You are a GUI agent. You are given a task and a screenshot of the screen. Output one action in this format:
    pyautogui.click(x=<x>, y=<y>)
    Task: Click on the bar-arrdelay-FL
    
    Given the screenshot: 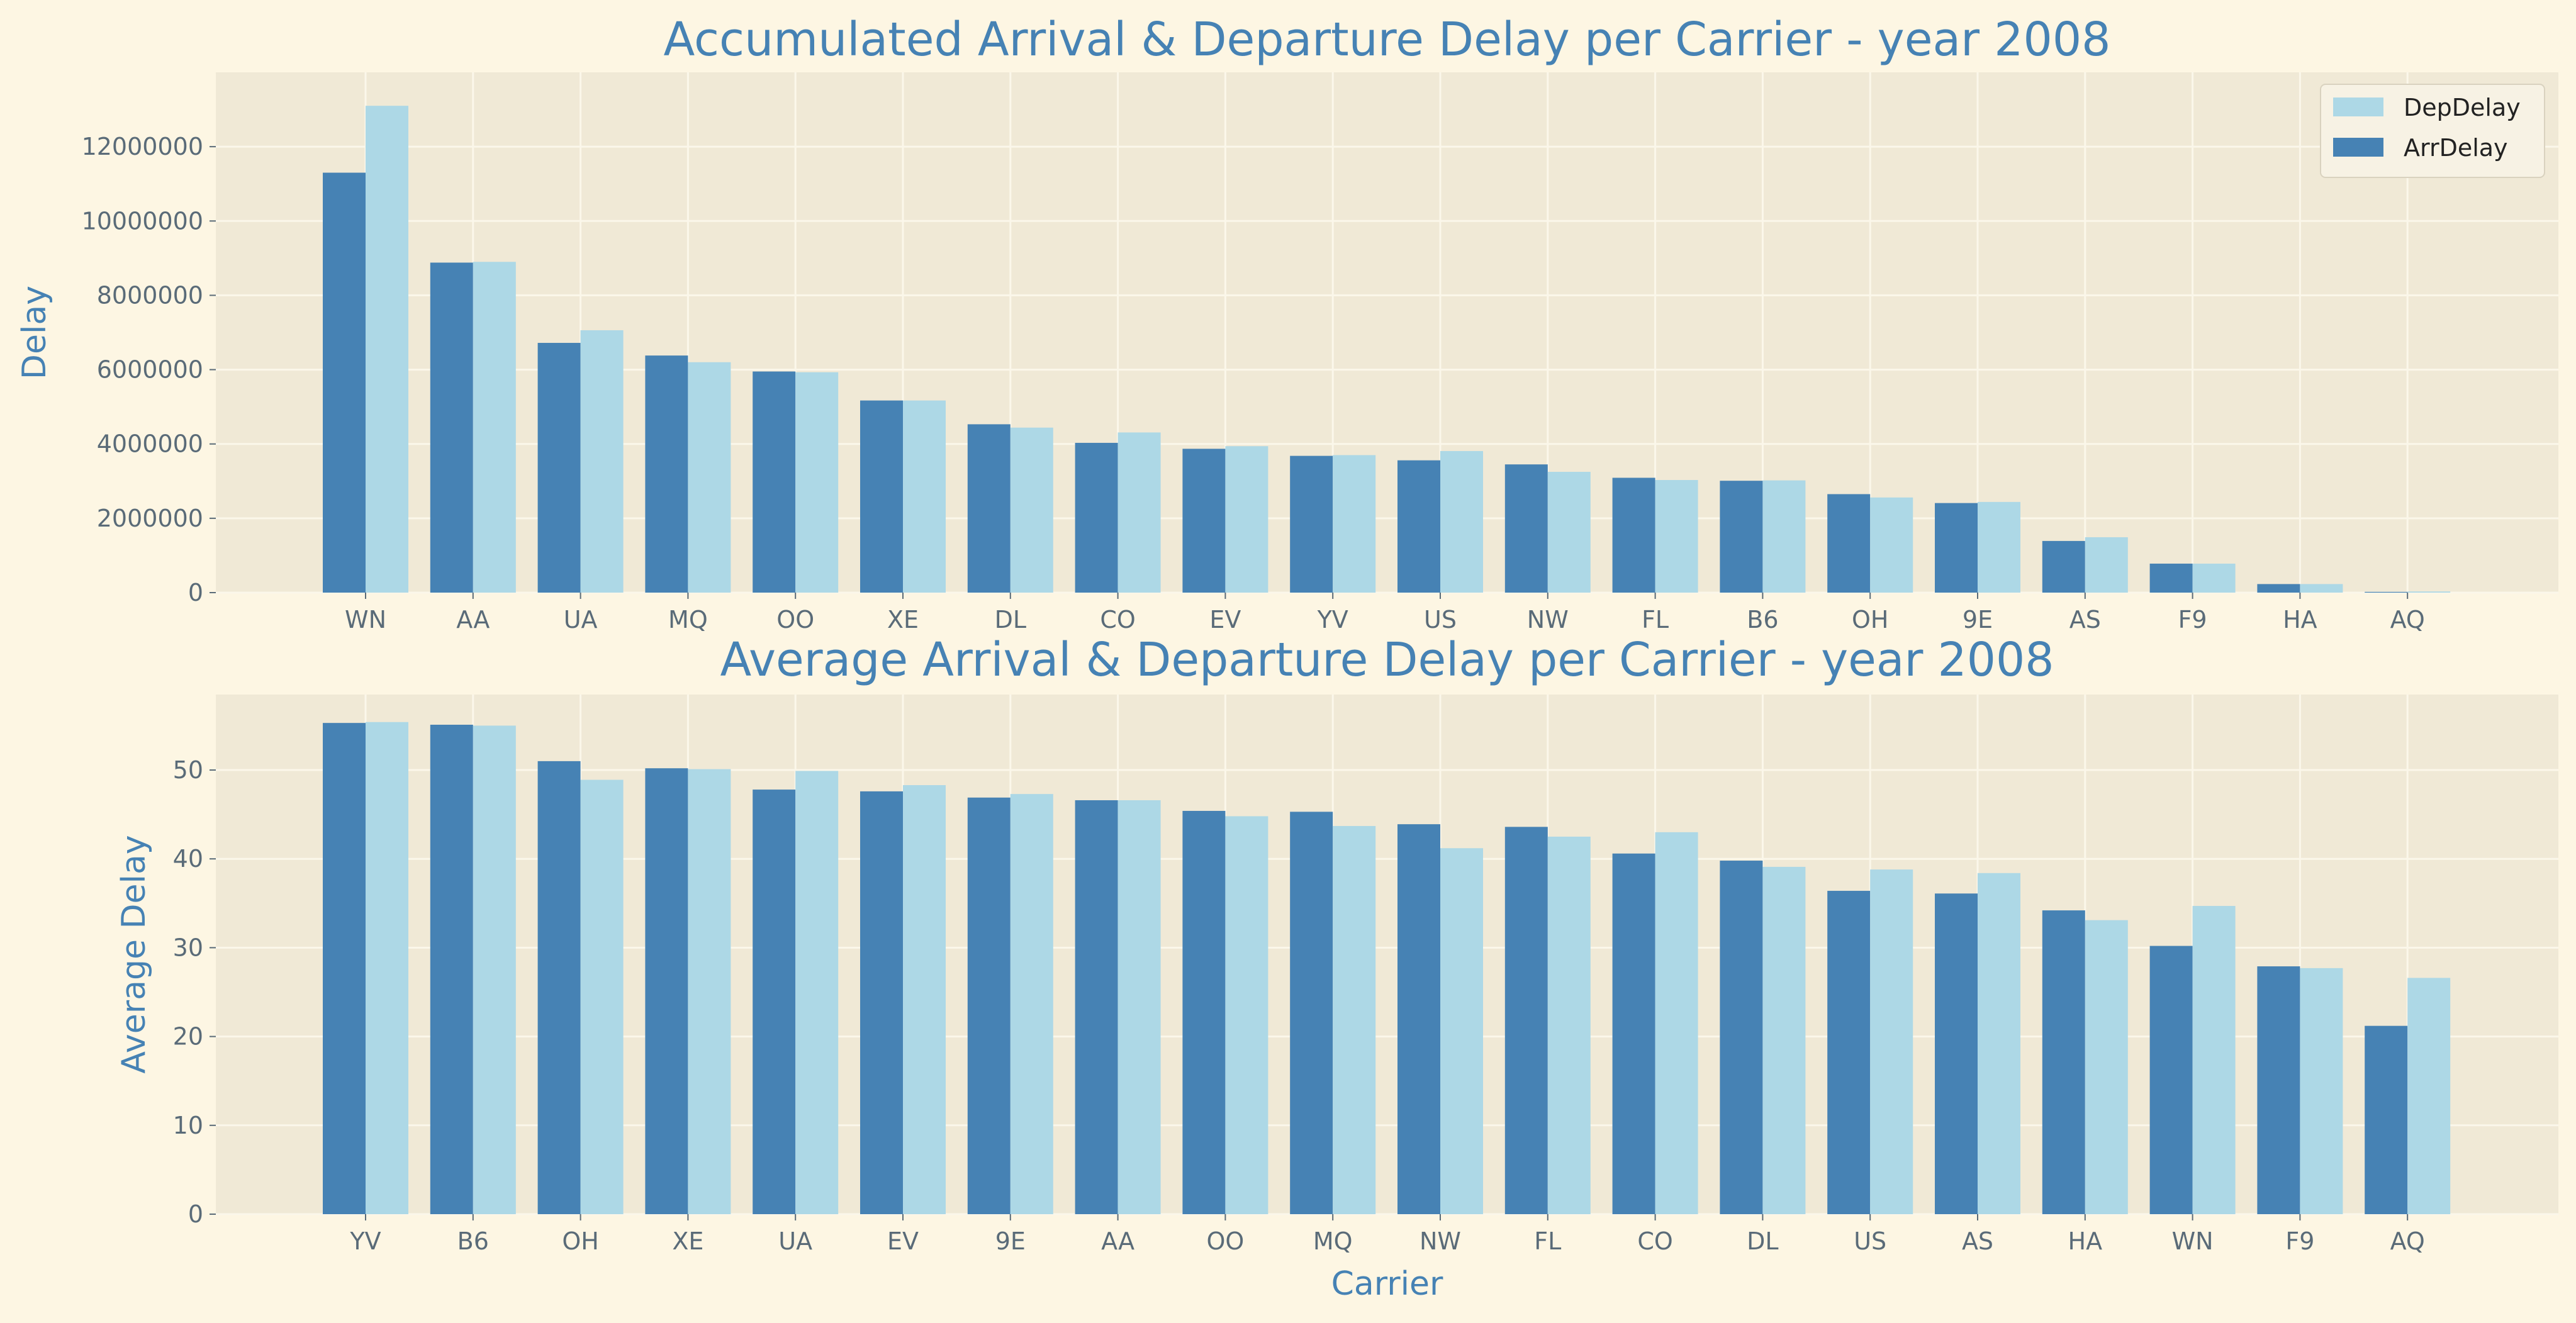 What is the action you would take?
    pyautogui.click(x=1633, y=535)
    